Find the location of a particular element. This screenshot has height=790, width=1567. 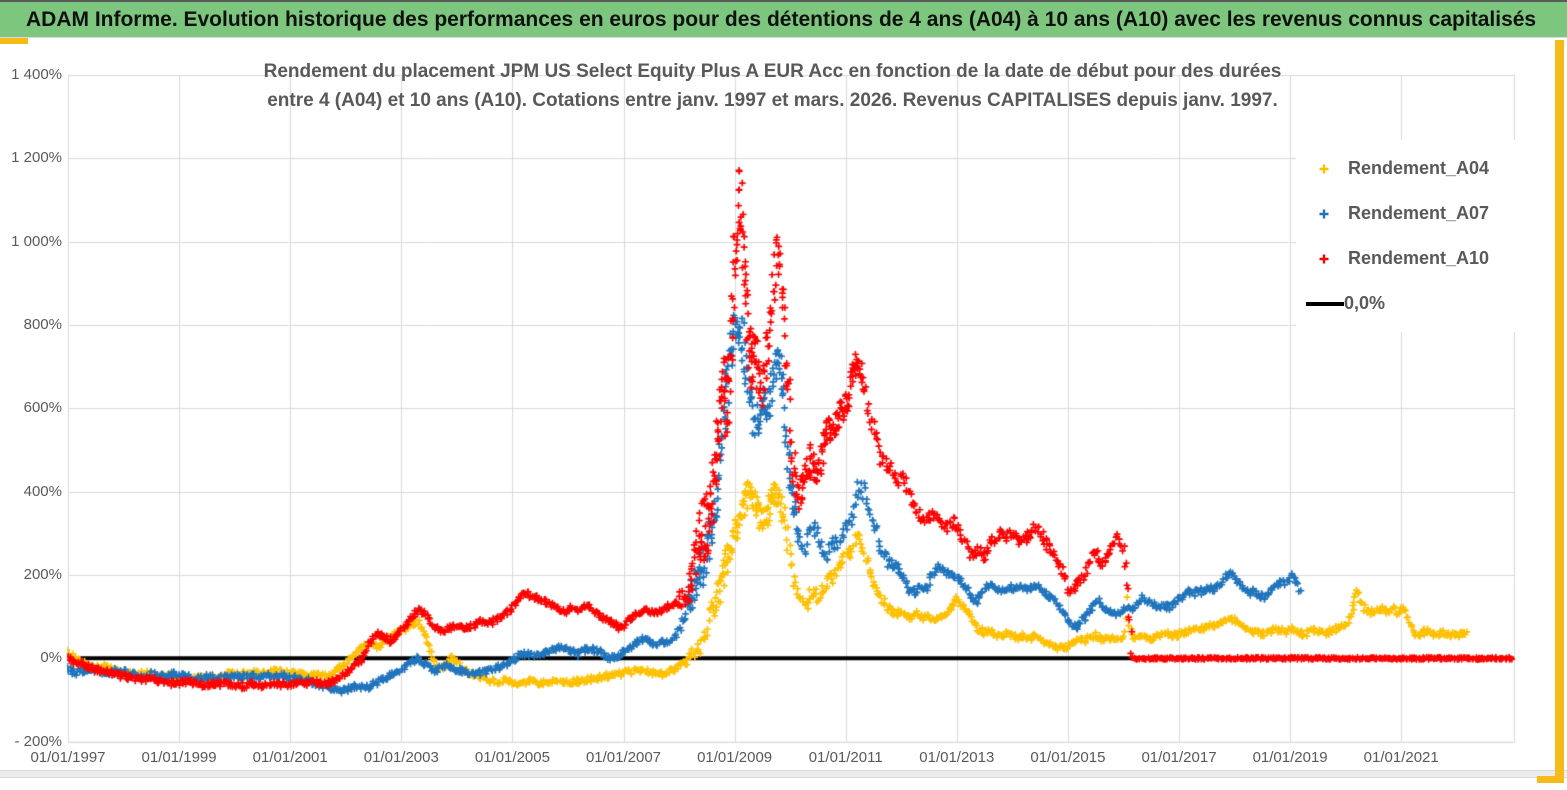

y-axis-tick-label: - 200% is located at coordinates (38, 741).